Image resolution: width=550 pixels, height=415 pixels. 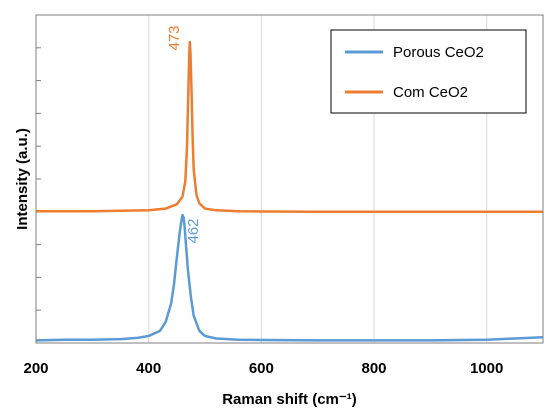 I want to click on x-tick-label: 200, so click(x=35, y=368).